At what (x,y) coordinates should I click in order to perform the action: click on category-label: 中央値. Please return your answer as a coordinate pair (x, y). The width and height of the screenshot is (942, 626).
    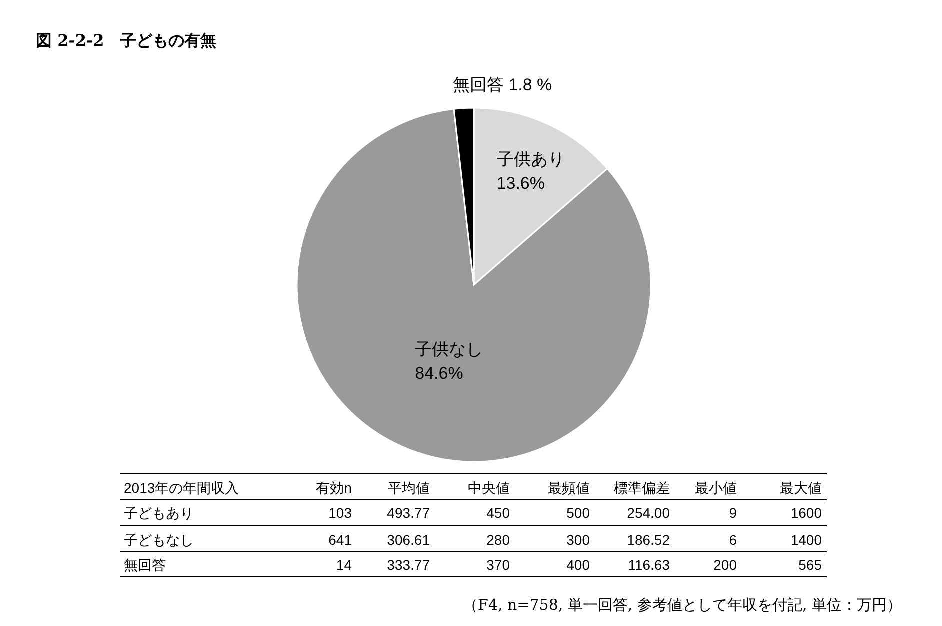
    Looking at the image, I should click on (489, 488).